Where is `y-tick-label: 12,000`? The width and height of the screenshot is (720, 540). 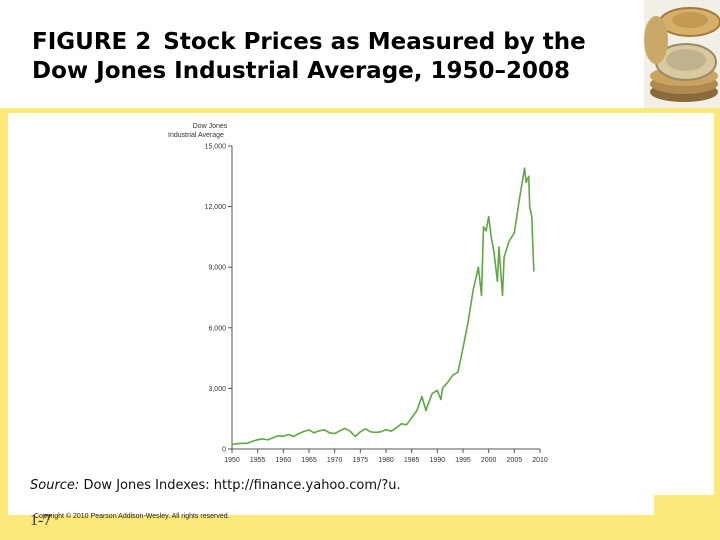
y-tick-label: 12,000 is located at coordinates (216, 207).